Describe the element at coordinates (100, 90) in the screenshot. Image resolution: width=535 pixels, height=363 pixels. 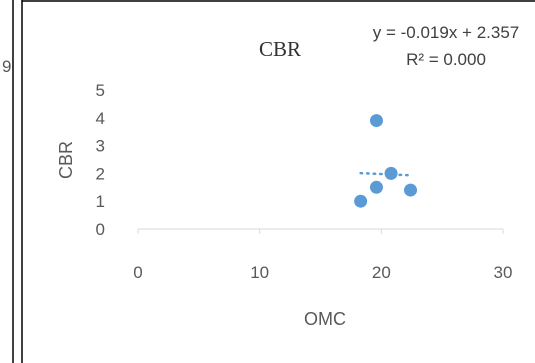
I see `y-tick-label: 5` at that location.